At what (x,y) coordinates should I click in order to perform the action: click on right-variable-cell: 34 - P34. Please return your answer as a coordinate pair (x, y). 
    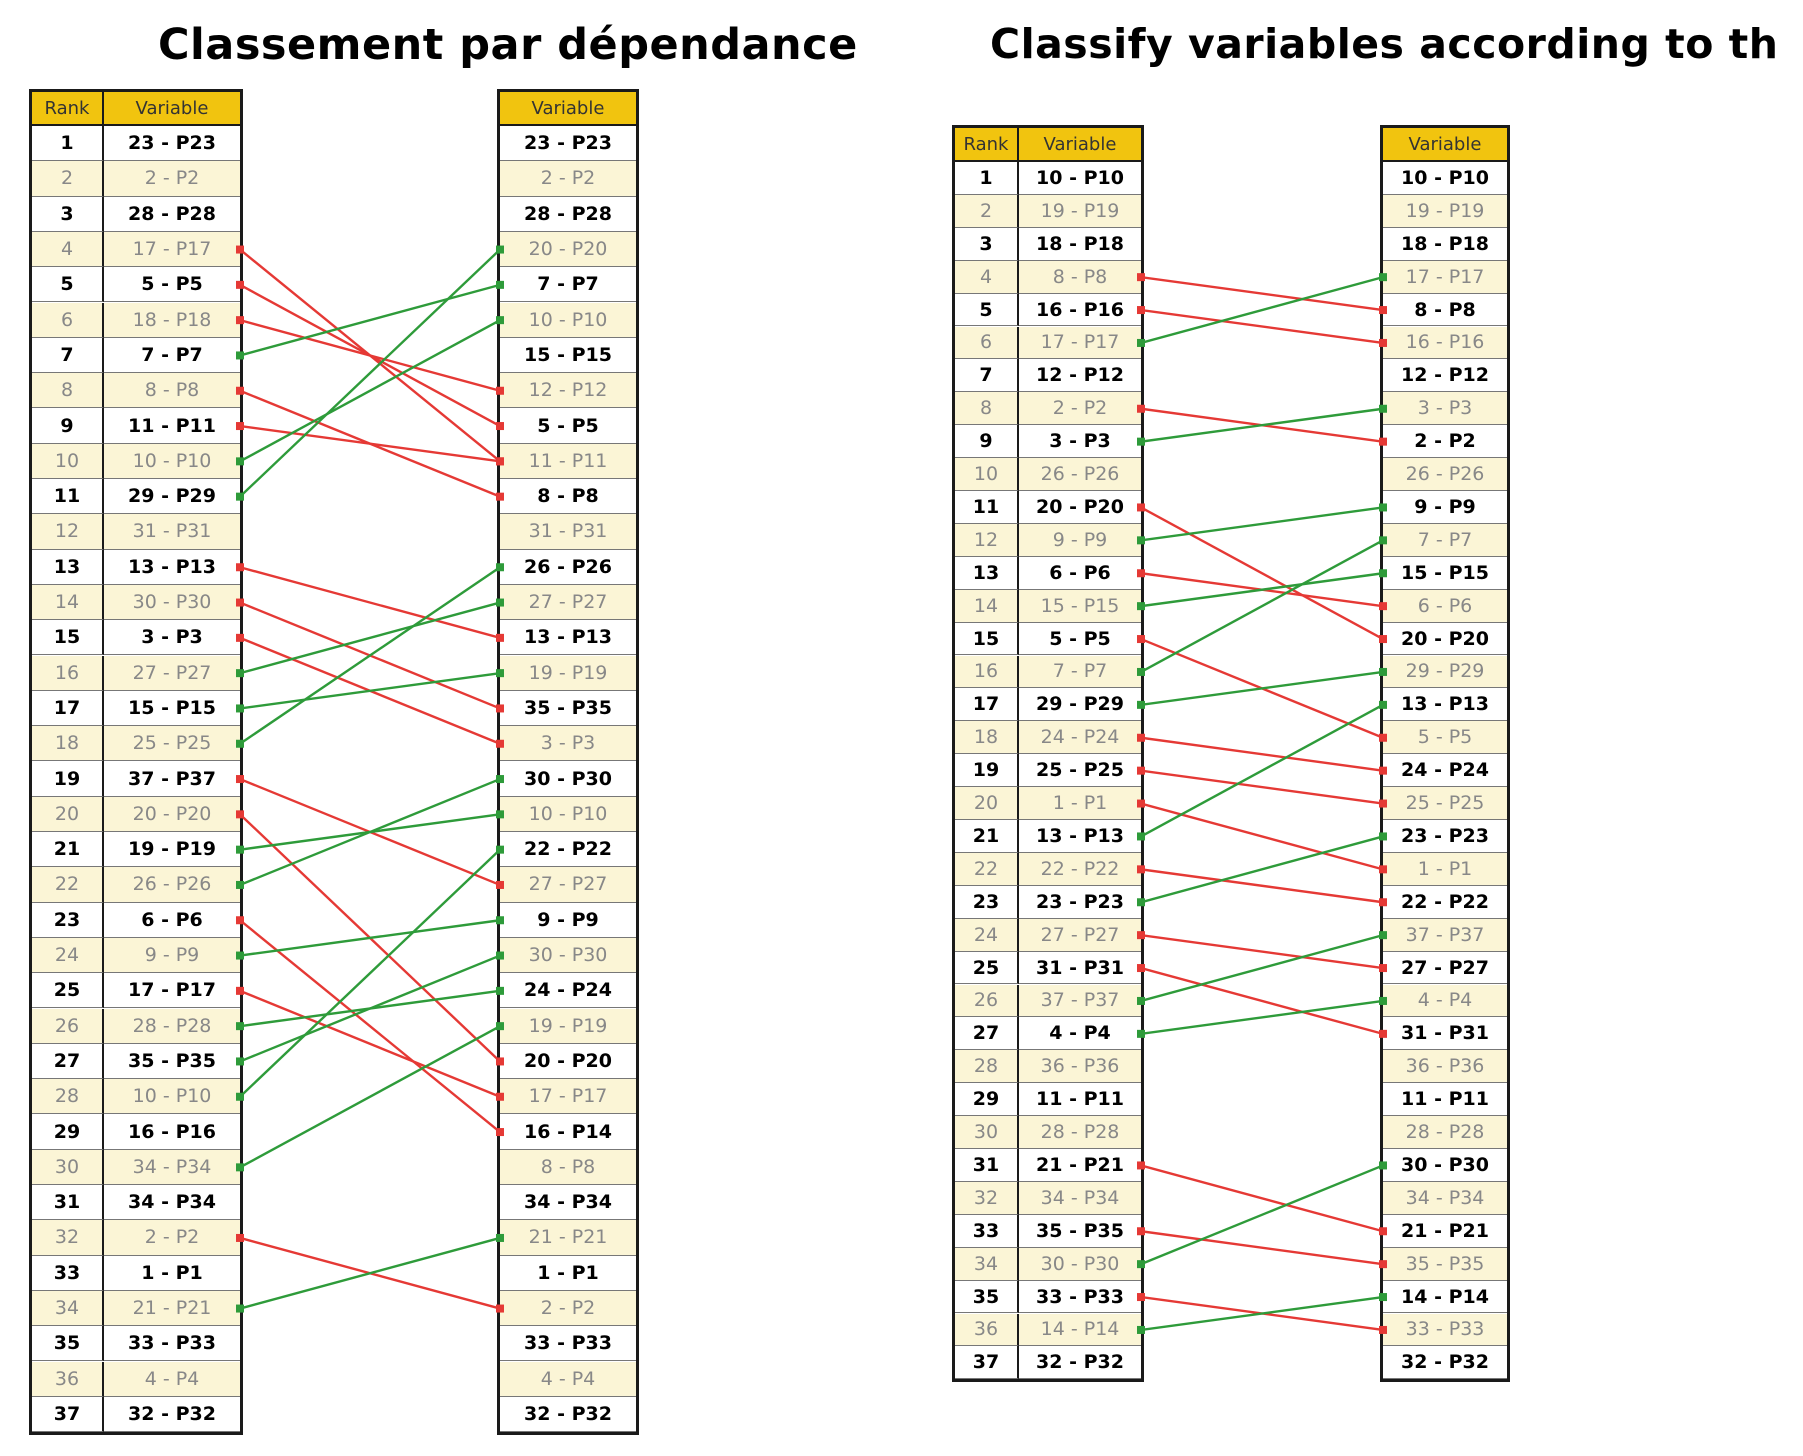
    Looking at the image, I should click on (1080, 1198).